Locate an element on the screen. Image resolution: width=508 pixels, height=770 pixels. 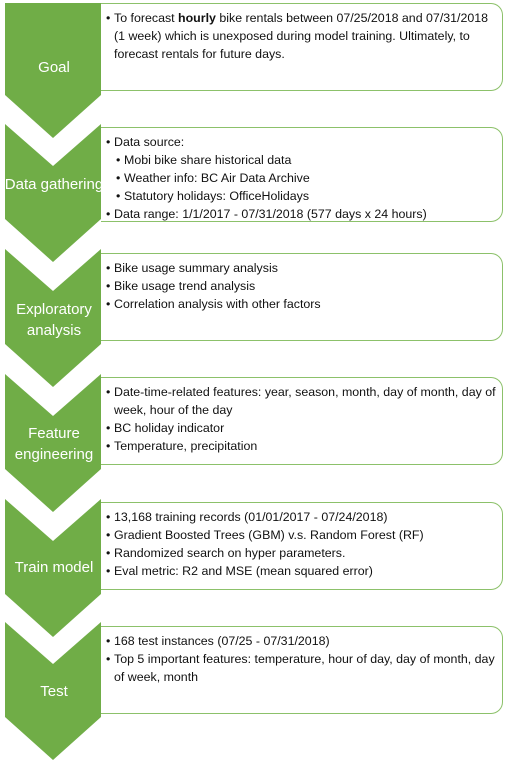
bullet-item: 168 test instances (07/25 - 07/31/2018) is located at coordinates (302, 641).